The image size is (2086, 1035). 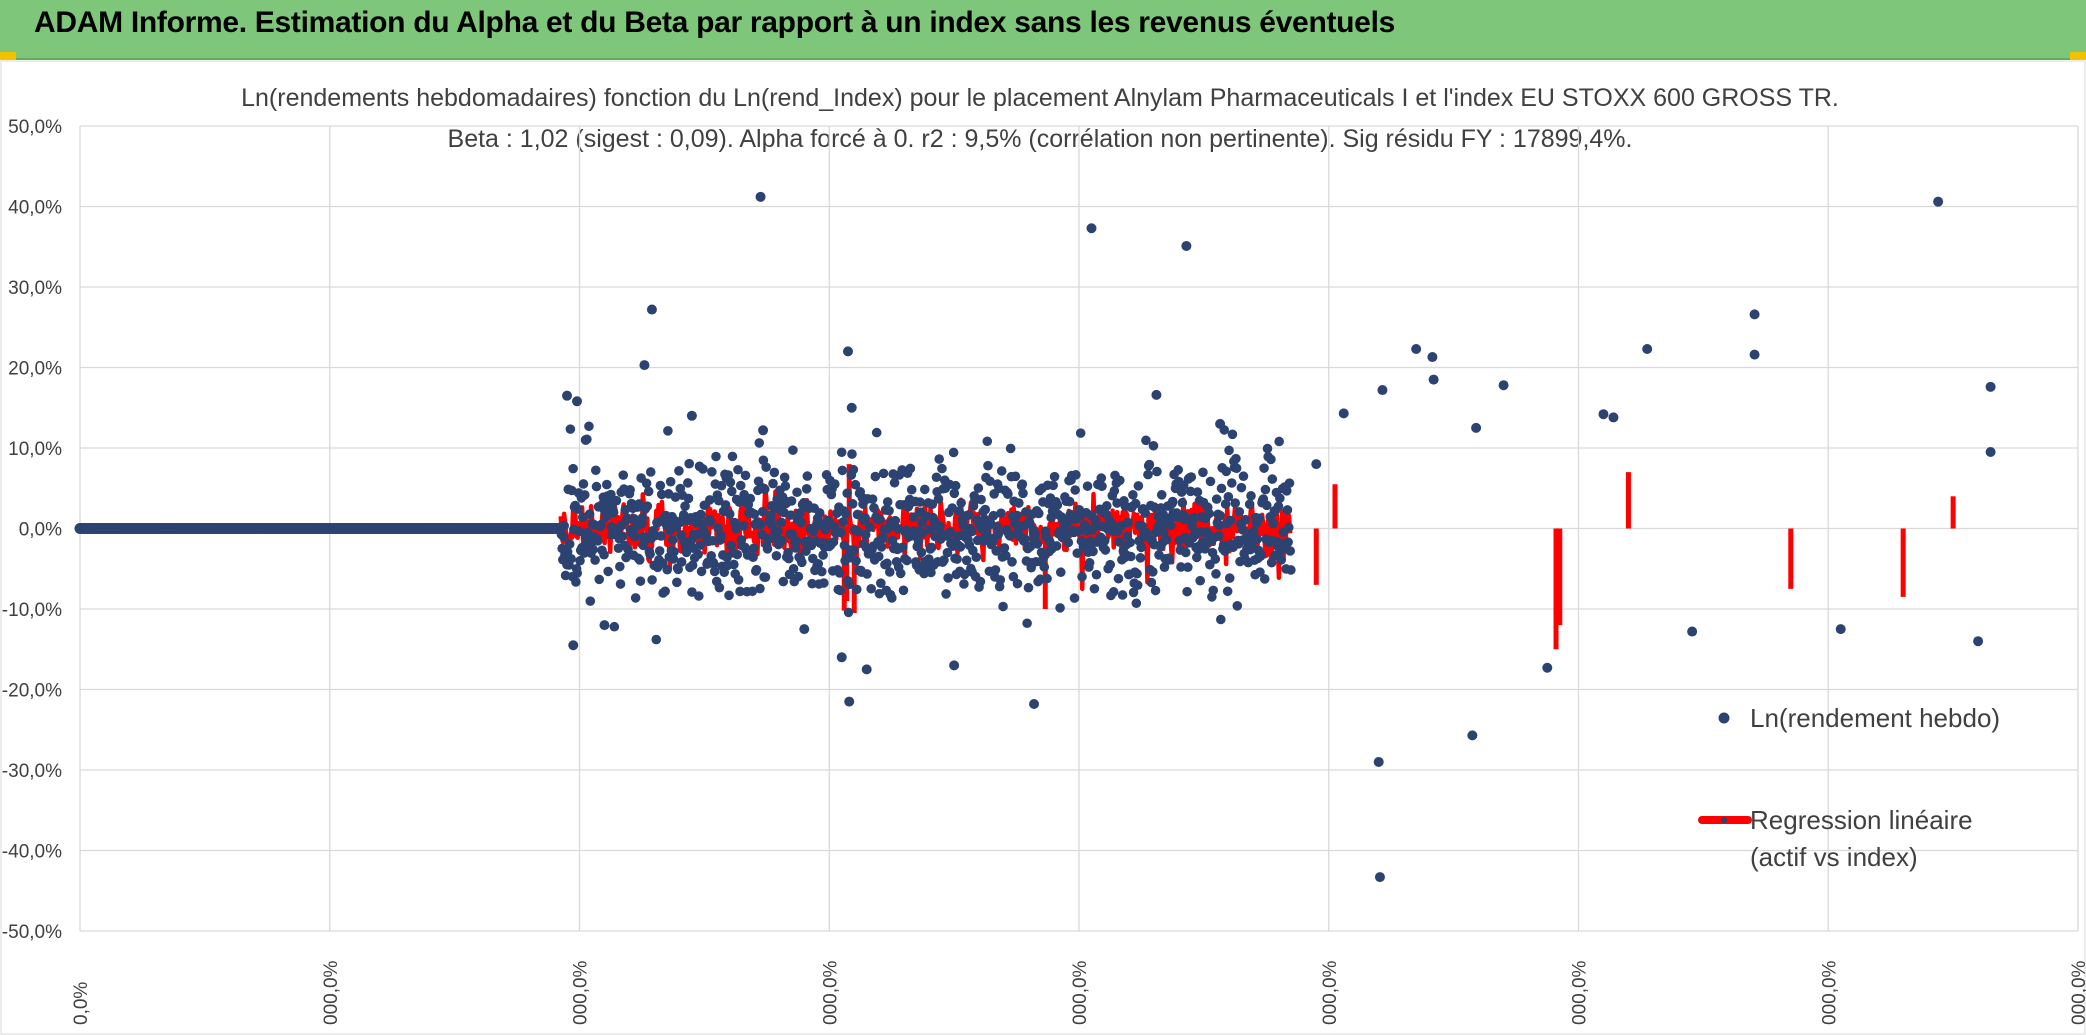 What do you see at coordinates (1834, 857) in the screenshot?
I see `legend-label-regression-2: (actif vs index)` at bounding box center [1834, 857].